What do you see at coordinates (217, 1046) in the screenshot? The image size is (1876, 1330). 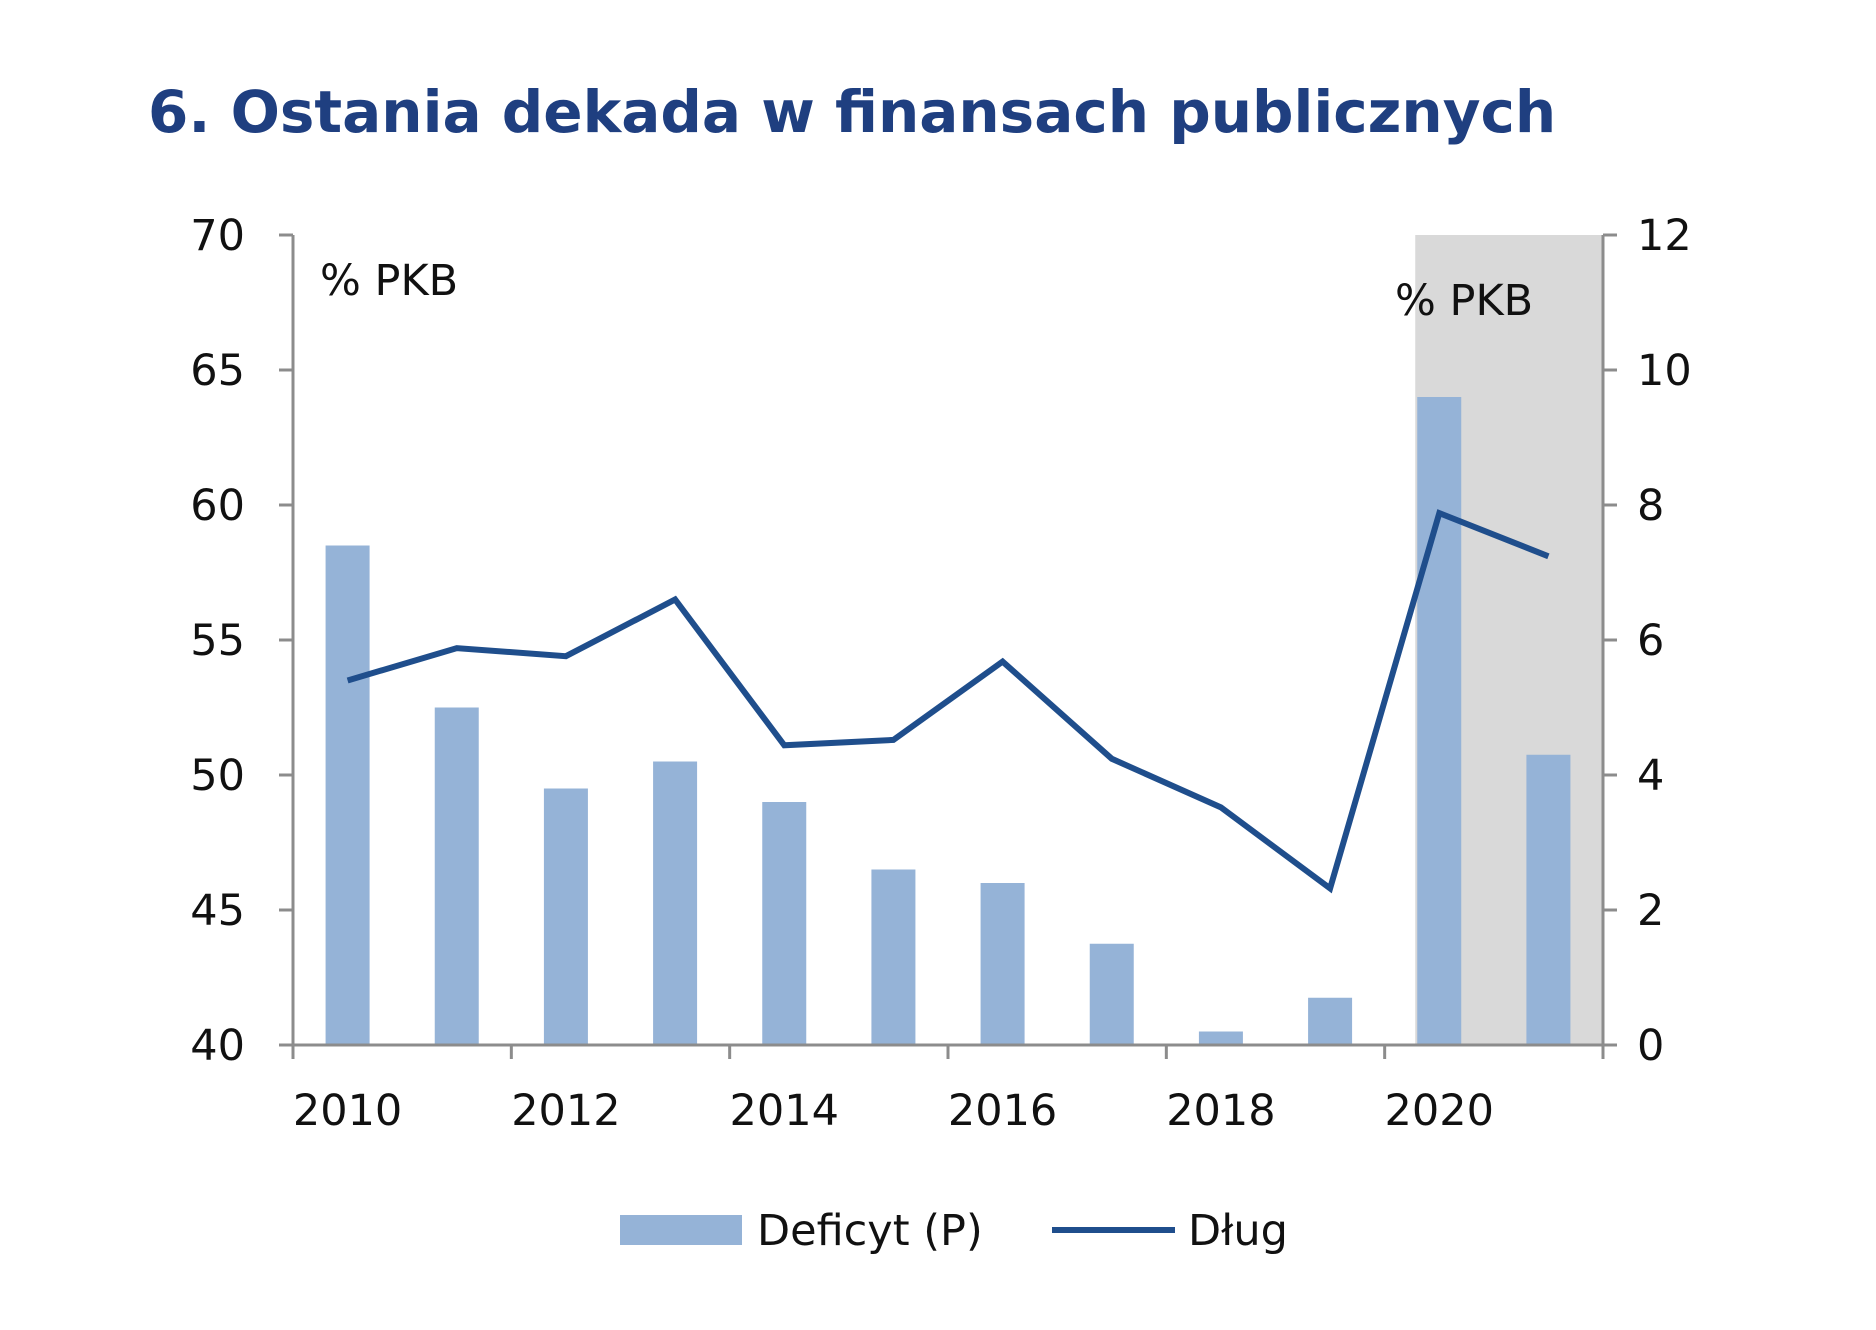 I see `left-tick-label: 40` at bounding box center [217, 1046].